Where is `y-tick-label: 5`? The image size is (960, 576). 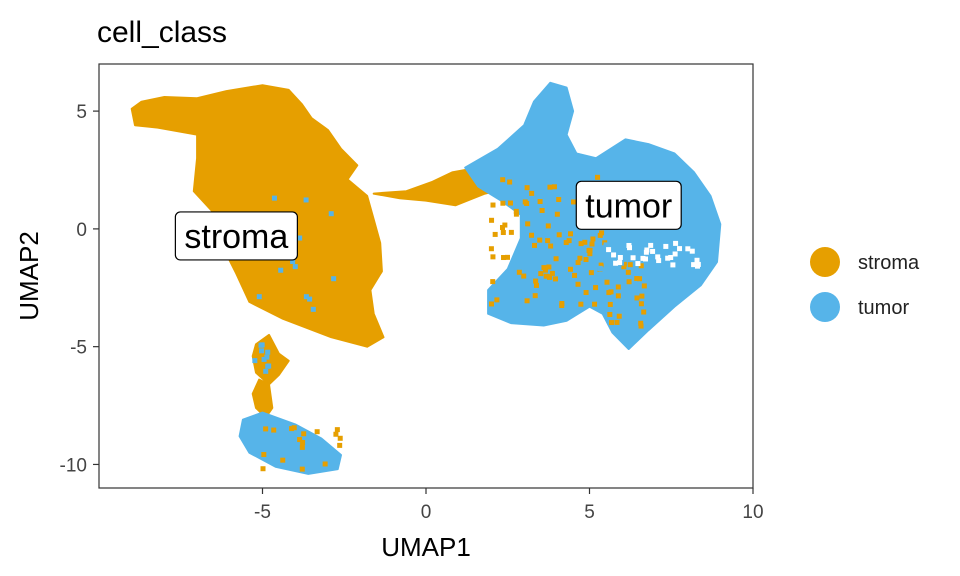 y-tick-label: 5 is located at coordinates (81, 112).